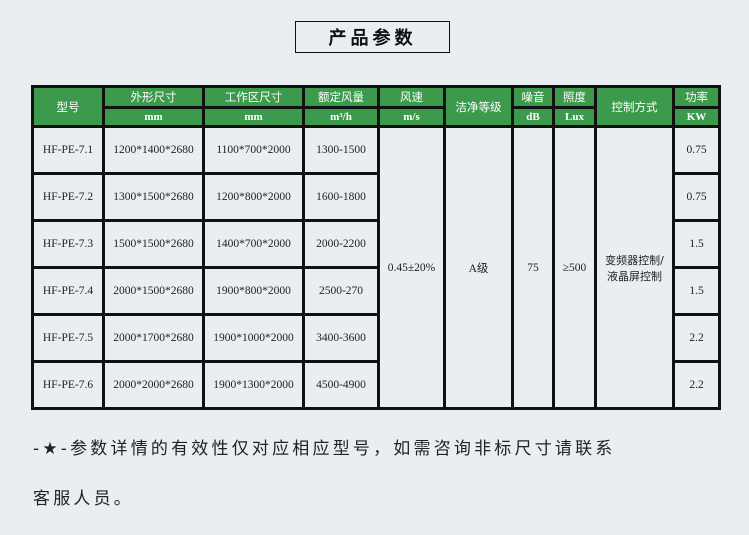 The height and width of the screenshot is (535, 749). I want to click on cell-airflow: 4500-4900, so click(341, 385).